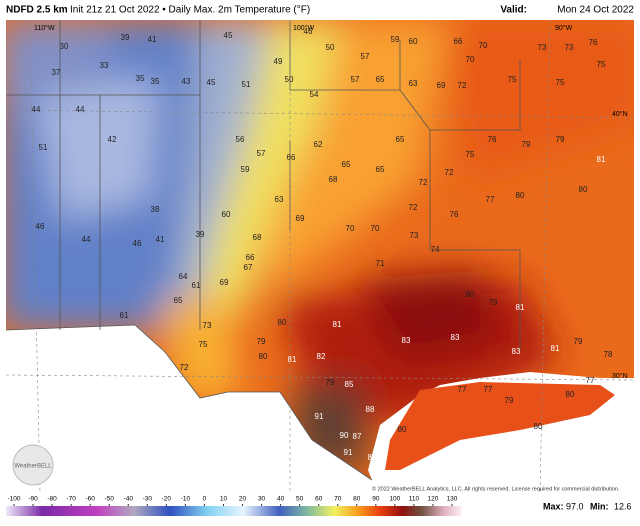  I want to click on temperature-label: 62, so click(318, 144).